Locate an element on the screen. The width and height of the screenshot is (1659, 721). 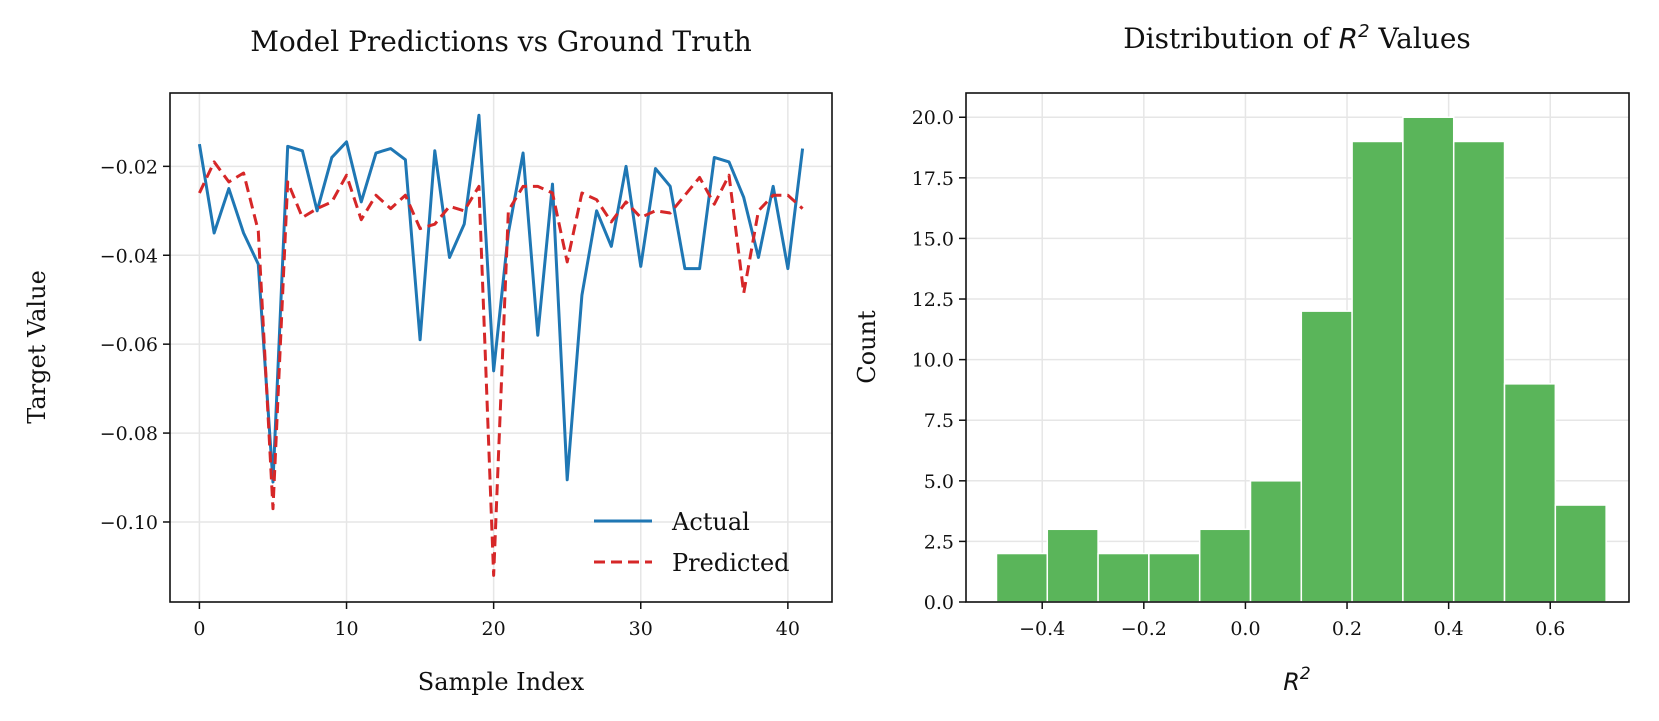
histogram-title-prefix: Distribution of is located at coordinates (1227, 38).